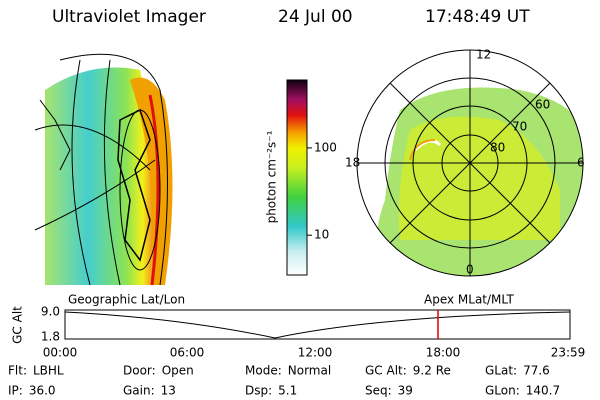 The image size is (600, 400). I want to click on colorbar-ticks: 10 100, so click(322, 191).